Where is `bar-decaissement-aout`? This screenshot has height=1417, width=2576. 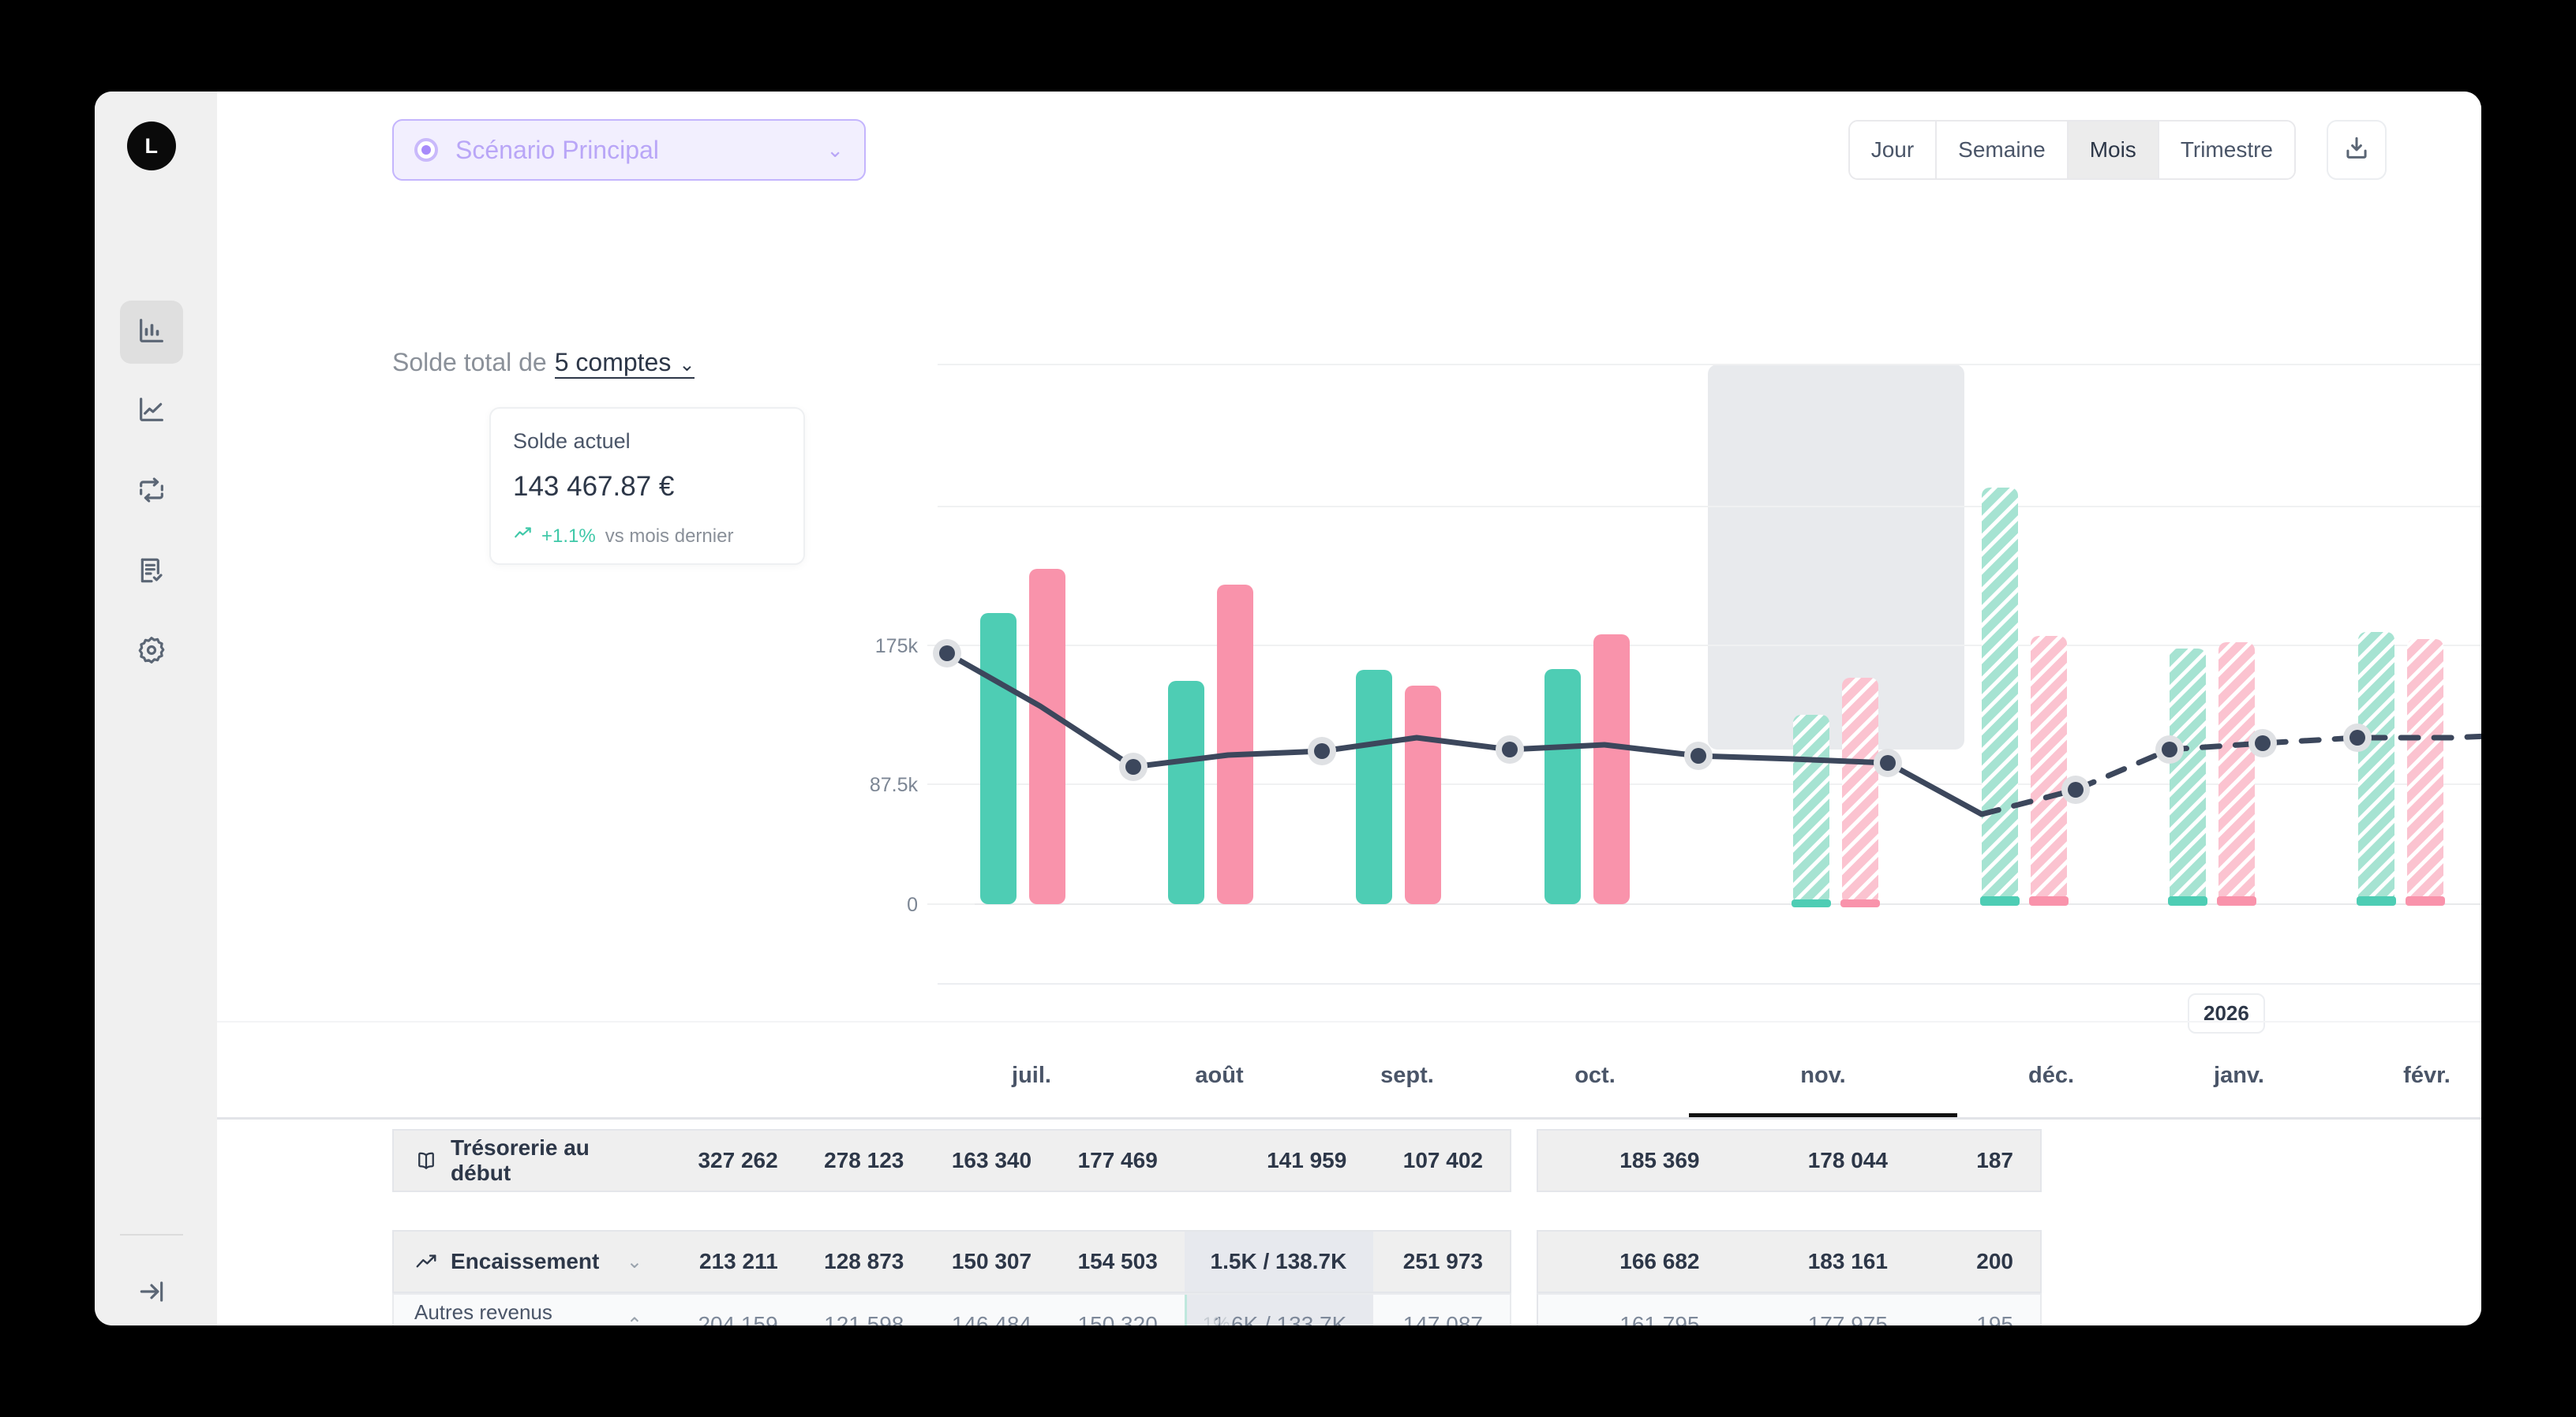 bar-decaissement-aout is located at coordinates (1235, 744).